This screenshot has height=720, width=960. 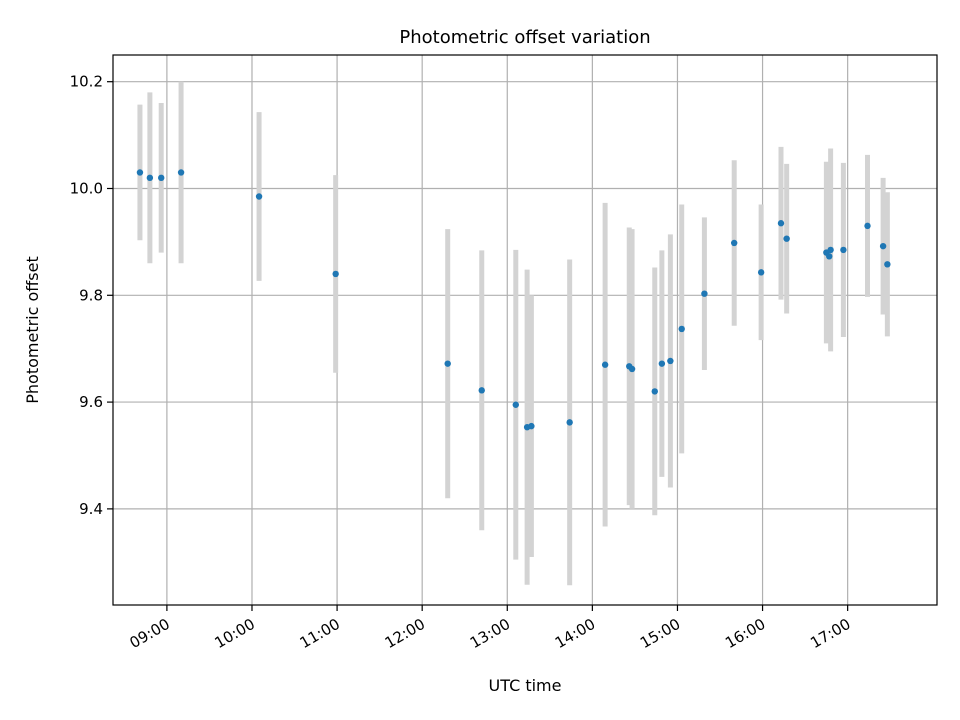 What do you see at coordinates (91, 509) in the screenshot?
I see `y-tick-label: 9.4` at bounding box center [91, 509].